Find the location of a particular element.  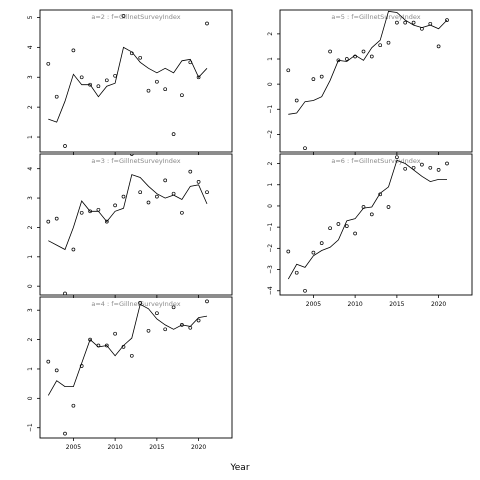

panel-label-a3: a=3 : f=GillnetSurveyIndex is located at coordinates (135, 161).